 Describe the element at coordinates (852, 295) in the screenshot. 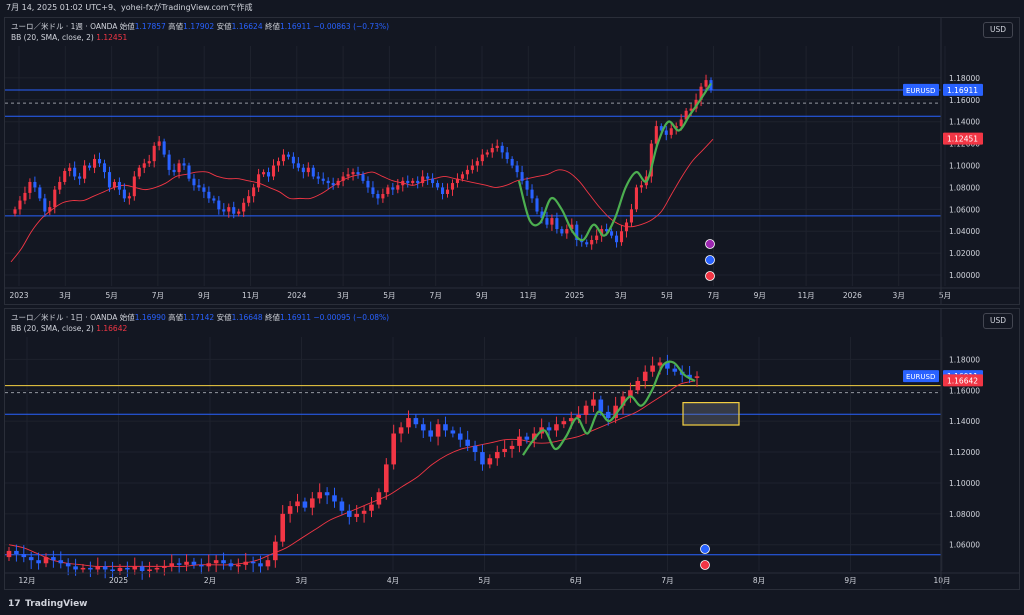

I see `time-tick-label: 2026` at that location.